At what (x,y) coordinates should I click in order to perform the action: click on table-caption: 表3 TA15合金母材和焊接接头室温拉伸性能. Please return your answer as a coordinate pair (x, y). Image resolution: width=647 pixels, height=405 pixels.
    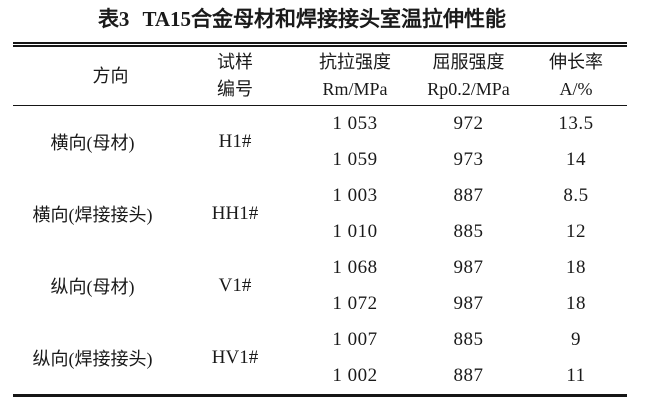
    Looking at the image, I should click on (302, 19).